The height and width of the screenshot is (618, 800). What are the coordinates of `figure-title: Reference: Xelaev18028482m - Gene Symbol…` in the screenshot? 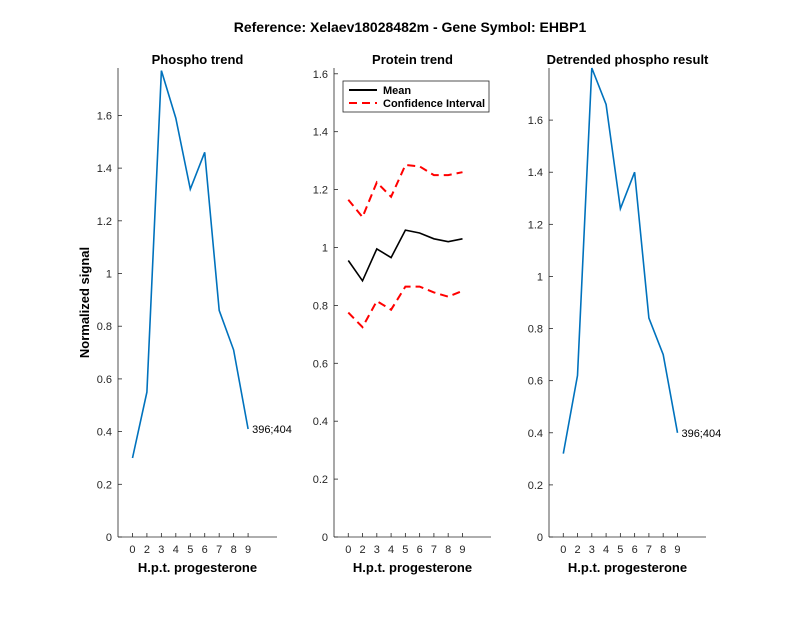 It's located at (410, 27).